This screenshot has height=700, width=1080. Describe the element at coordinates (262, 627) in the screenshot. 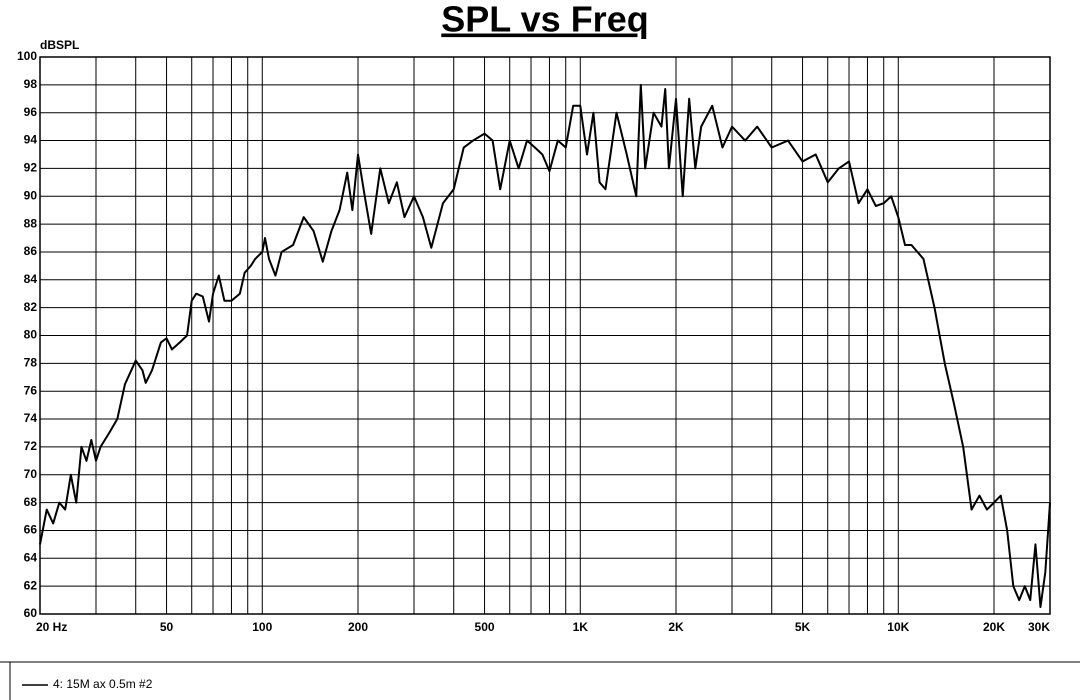

I see `x-tick-label: 100` at that location.